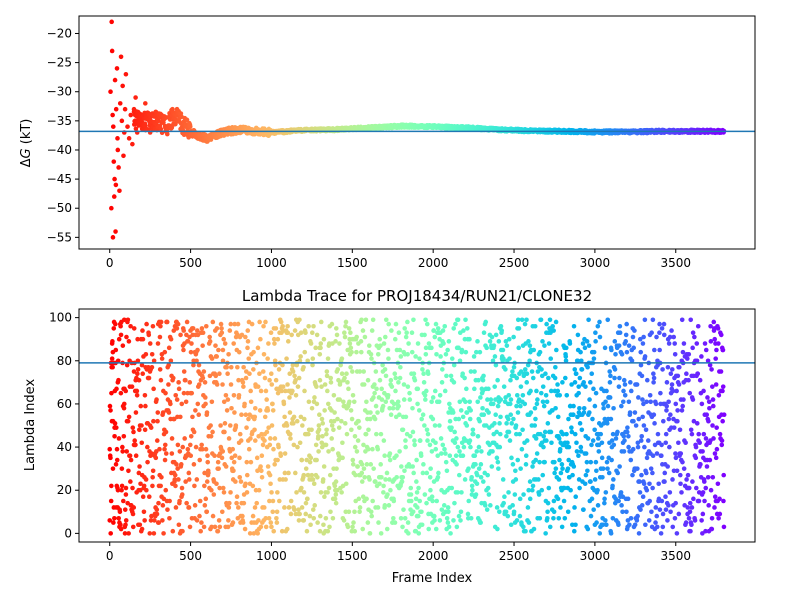 This screenshot has width=800, height=600. Describe the element at coordinates (123, 156) in the screenshot. I see `top-data-point` at that location.